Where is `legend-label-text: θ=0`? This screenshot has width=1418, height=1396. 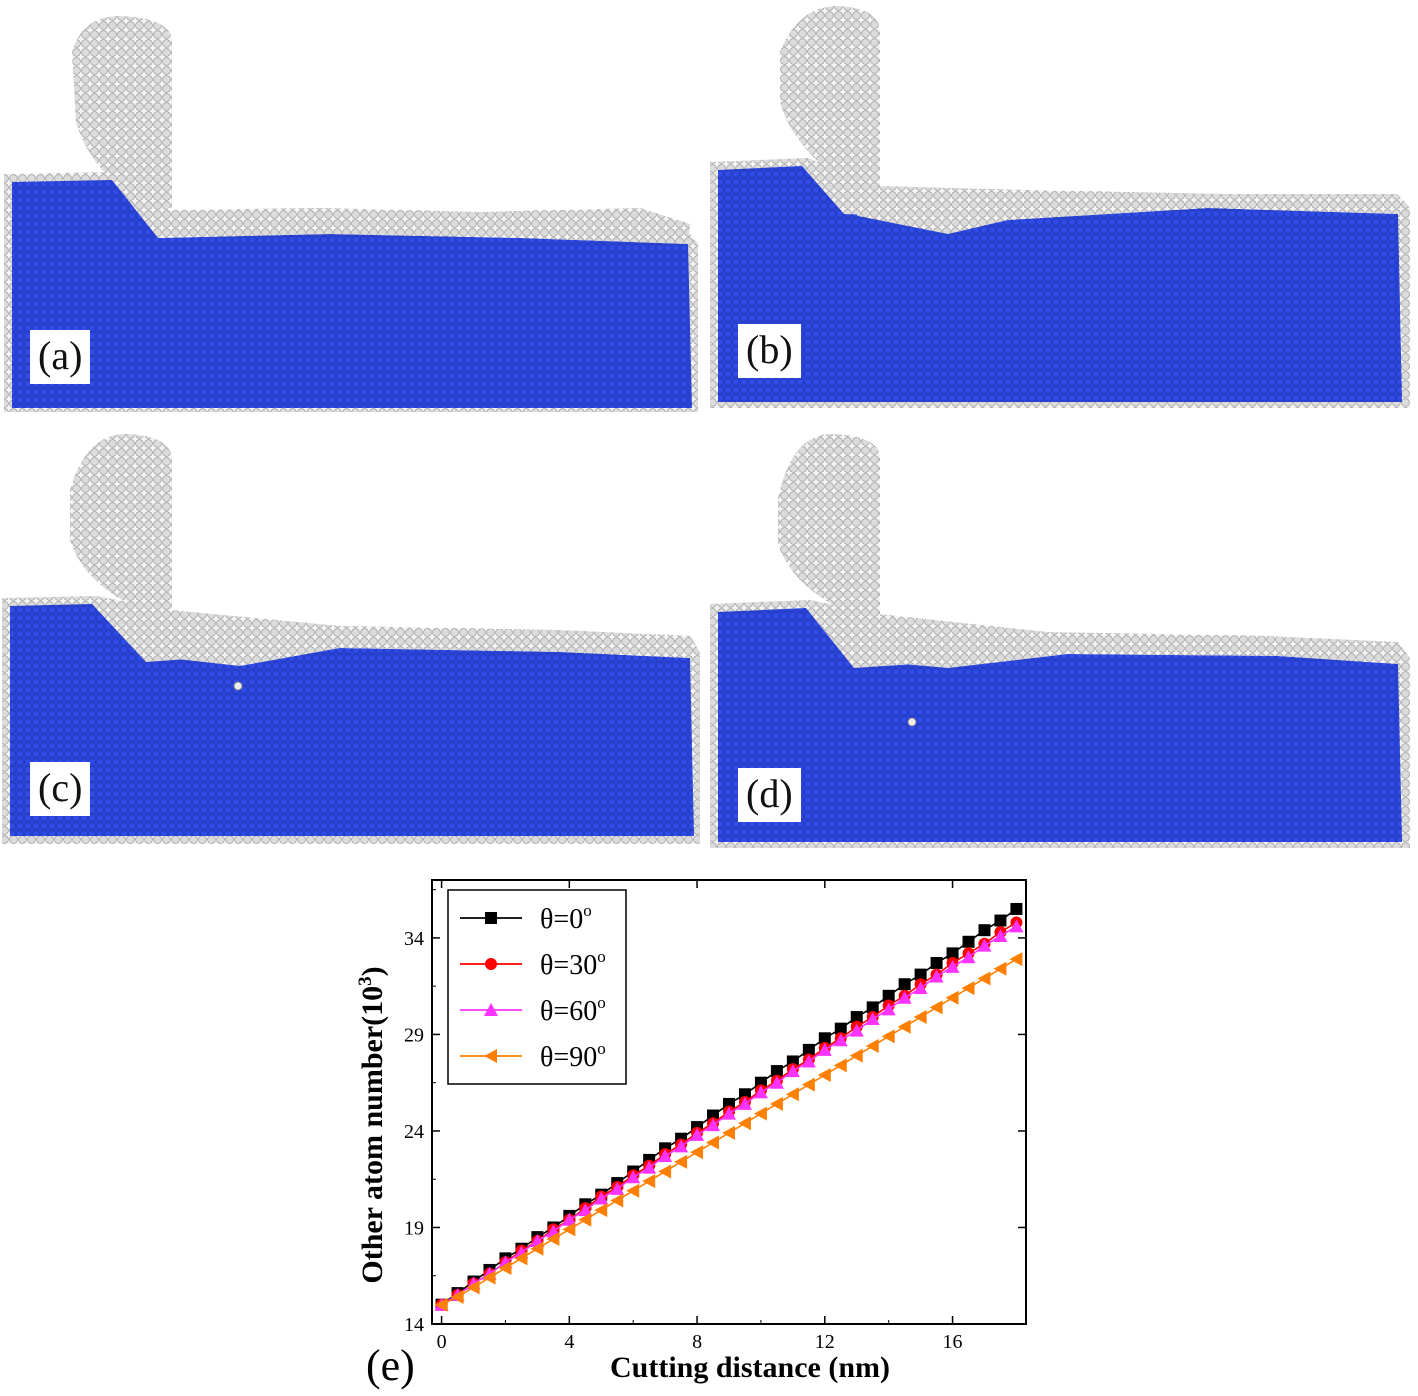
legend-label-text: θ=0 is located at coordinates (561, 919).